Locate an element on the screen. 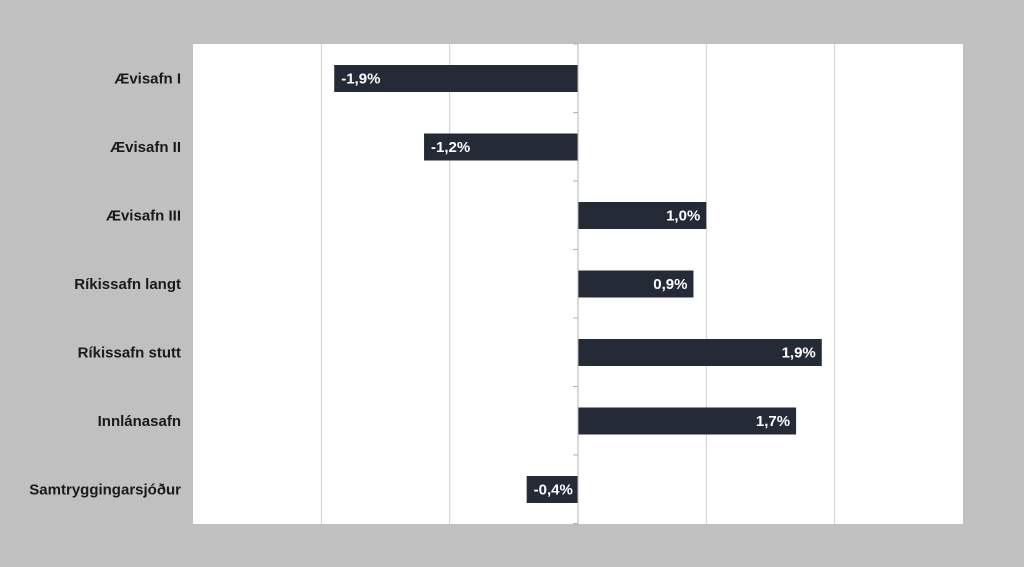 The image size is (1024, 567). category-label: Ævisafn I is located at coordinates (147, 79).